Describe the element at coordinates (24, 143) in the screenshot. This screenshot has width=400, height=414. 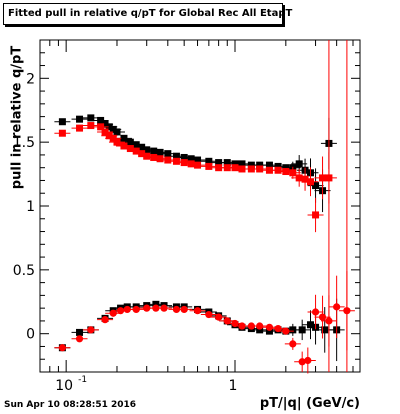
I see `y-tick-label: 1.5` at that location.